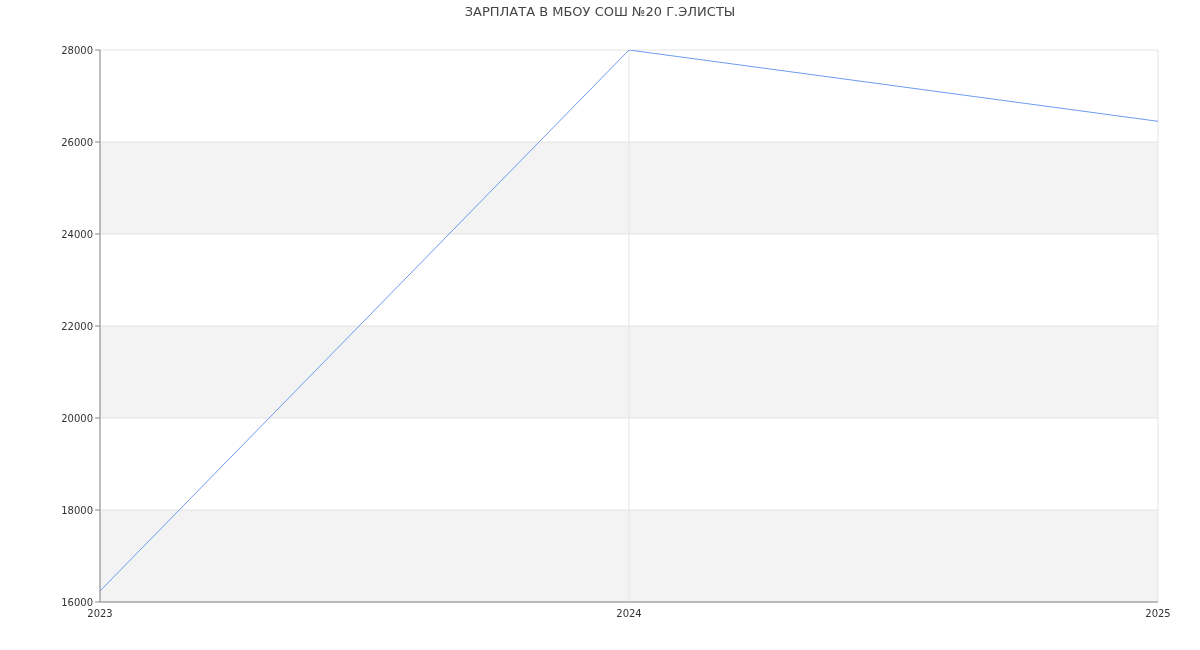 The width and height of the screenshot is (1200, 650). I want to click on y-tick-label: 22000, so click(77, 326).